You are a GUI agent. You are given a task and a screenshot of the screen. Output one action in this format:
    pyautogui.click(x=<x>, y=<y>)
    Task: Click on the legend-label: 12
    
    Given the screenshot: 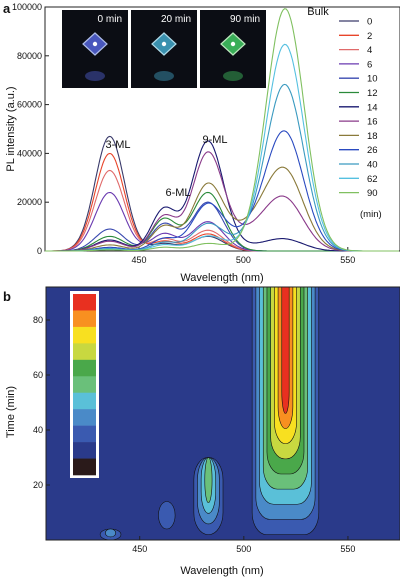 What is the action you would take?
    pyautogui.click(x=372, y=93)
    